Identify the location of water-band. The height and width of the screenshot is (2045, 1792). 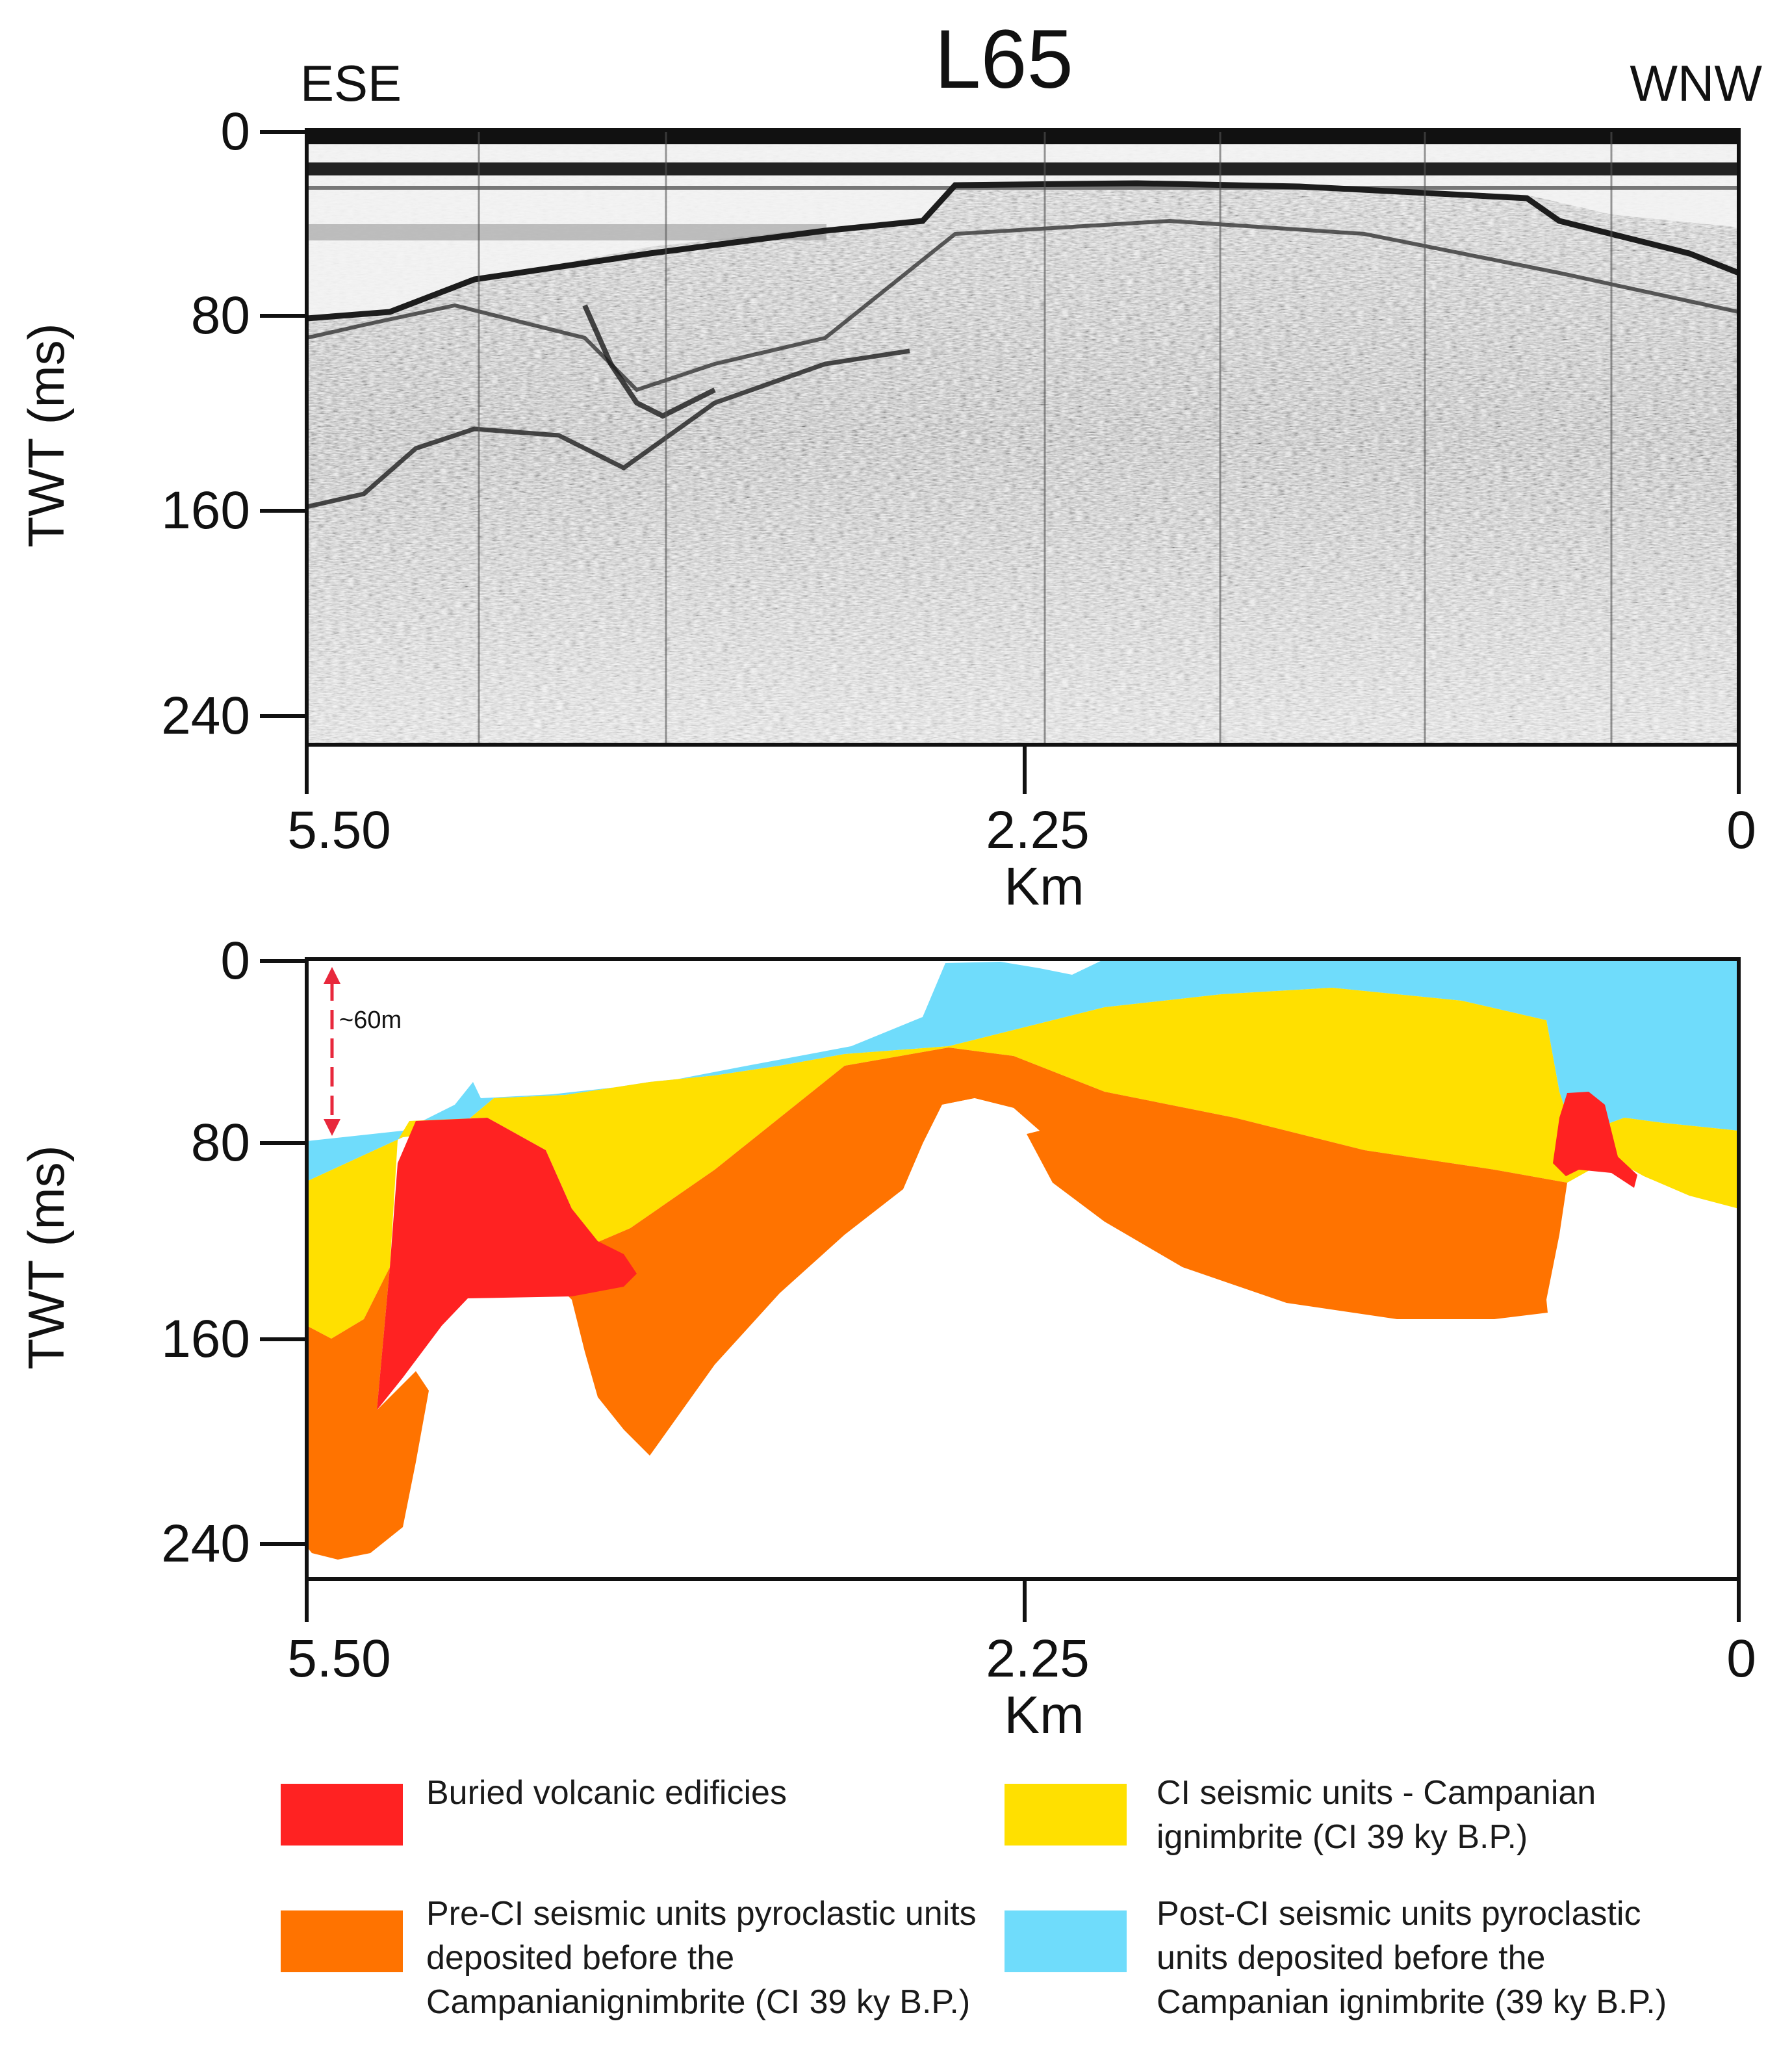
(566, 232).